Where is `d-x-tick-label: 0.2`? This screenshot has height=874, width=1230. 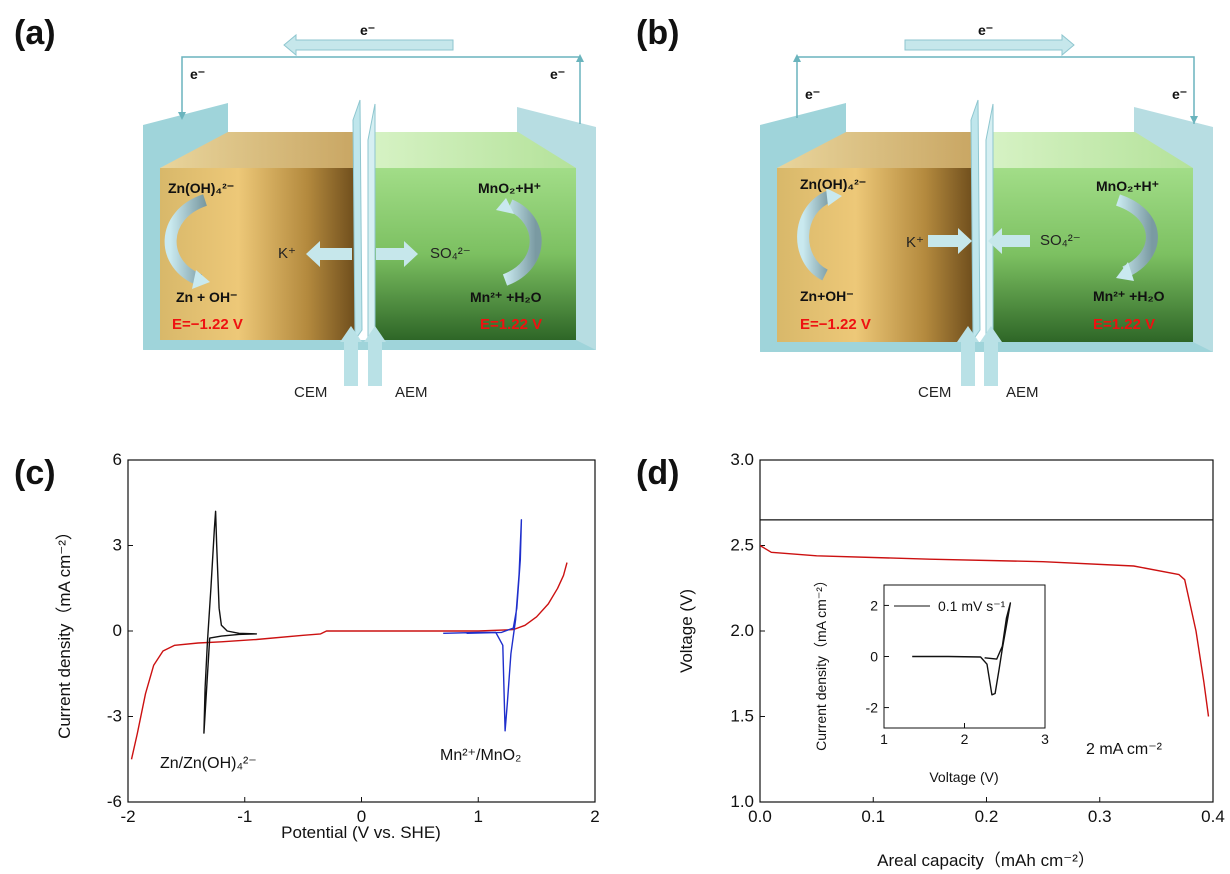 d-x-tick-label: 0.2 is located at coordinates (987, 816).